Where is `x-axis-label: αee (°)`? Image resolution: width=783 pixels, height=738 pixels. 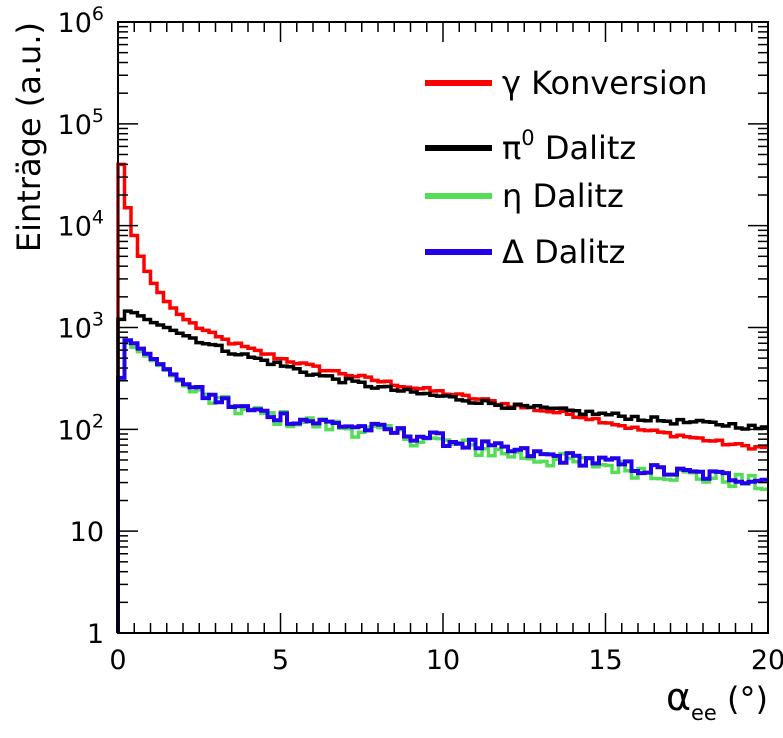 x-axis-label: αee (°) is located at coordinates (717, 700).